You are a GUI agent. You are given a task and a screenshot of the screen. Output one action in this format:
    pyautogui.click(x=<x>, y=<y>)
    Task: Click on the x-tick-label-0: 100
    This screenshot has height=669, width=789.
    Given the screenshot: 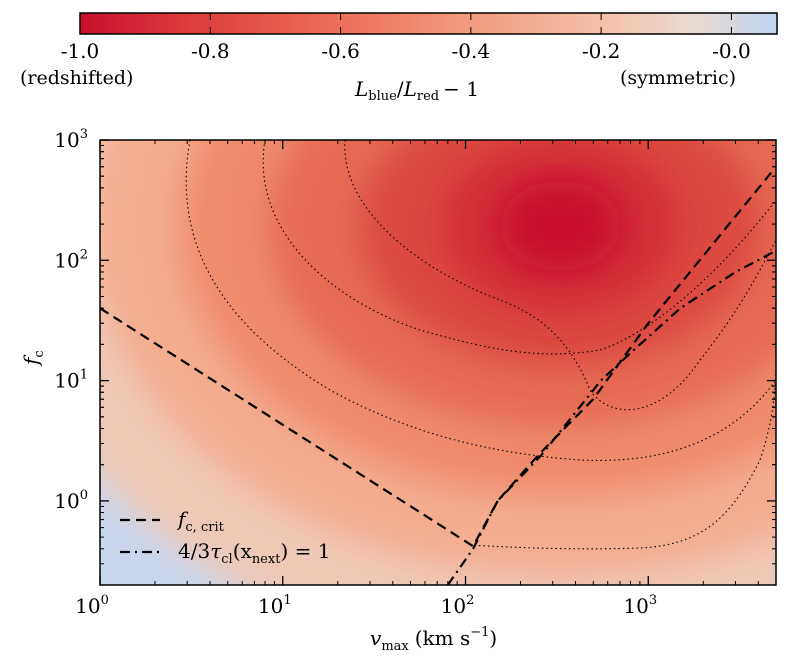 What is the action you would take?
    pyautogui.click(x=92, y=605)
    